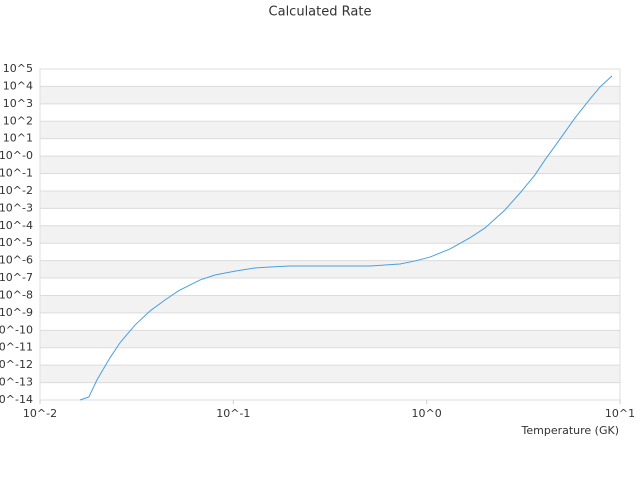 Image resolution: width=640 pixels, height=480 pixels. I want to click on x-tick-label: 10^-2, so click(40, 413).